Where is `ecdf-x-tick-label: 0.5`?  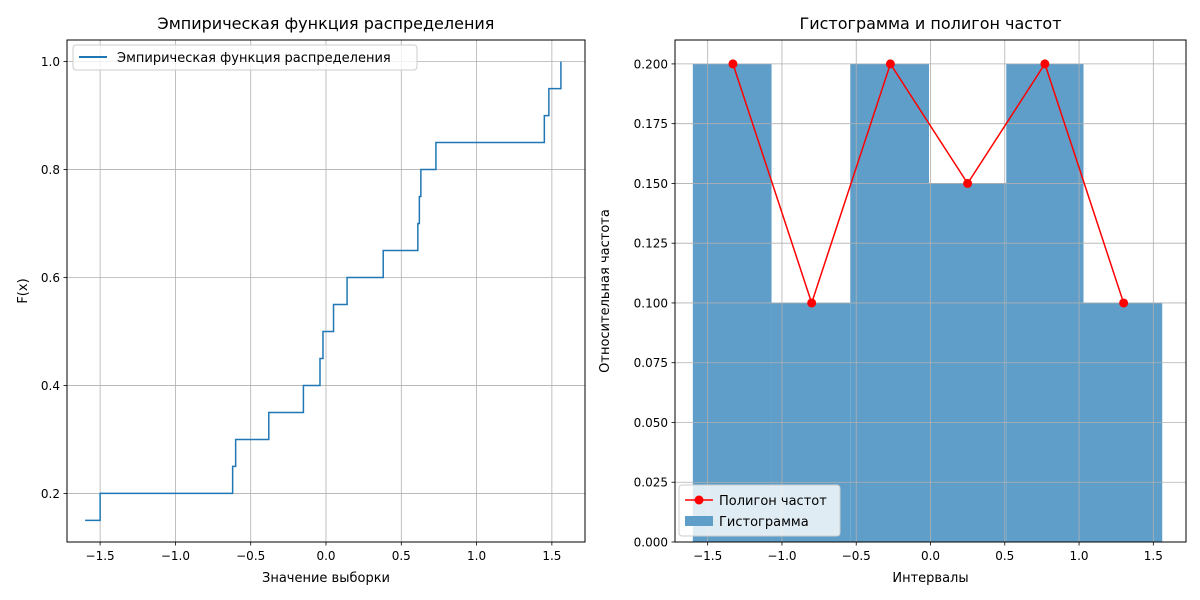 ecdf-x-tick-label: 0.5 is located at coordinates (401, 556).